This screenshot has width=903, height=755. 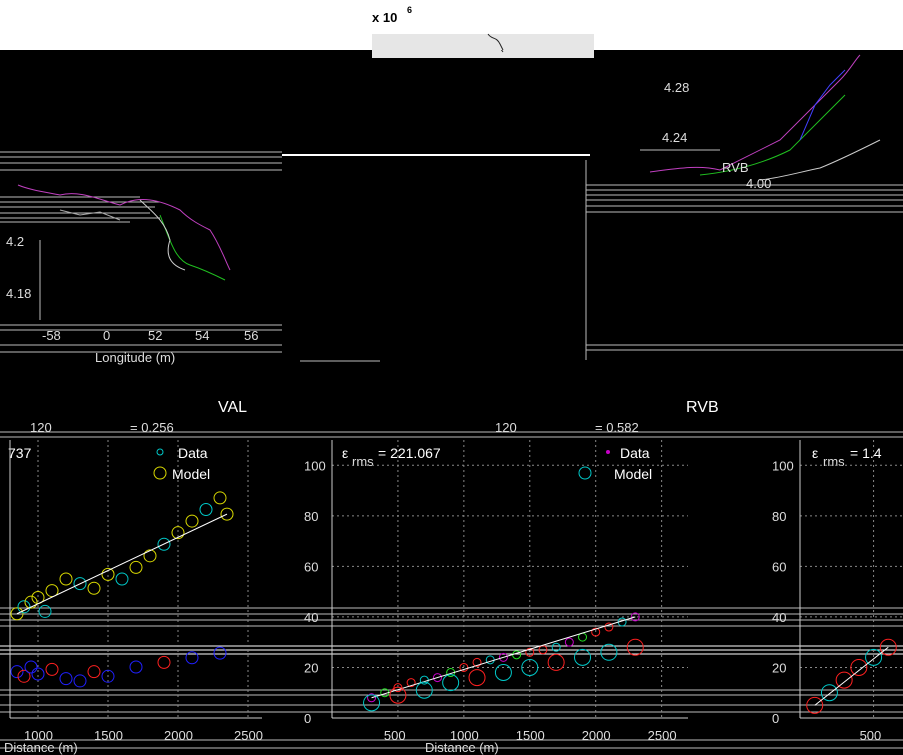 I want to click on mid-chart-xlabel: Distance (m), so click(x=462, y=747).